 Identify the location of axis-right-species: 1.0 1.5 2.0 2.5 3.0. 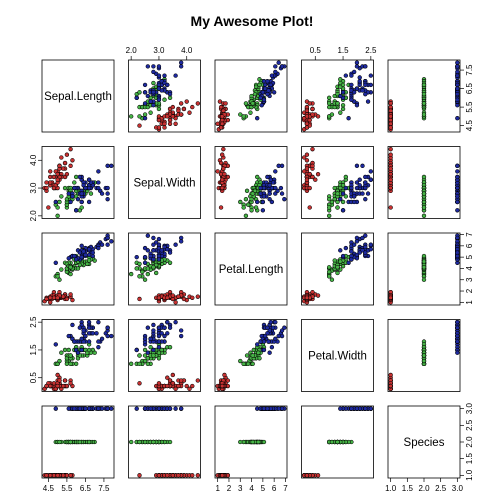
(467, 442).